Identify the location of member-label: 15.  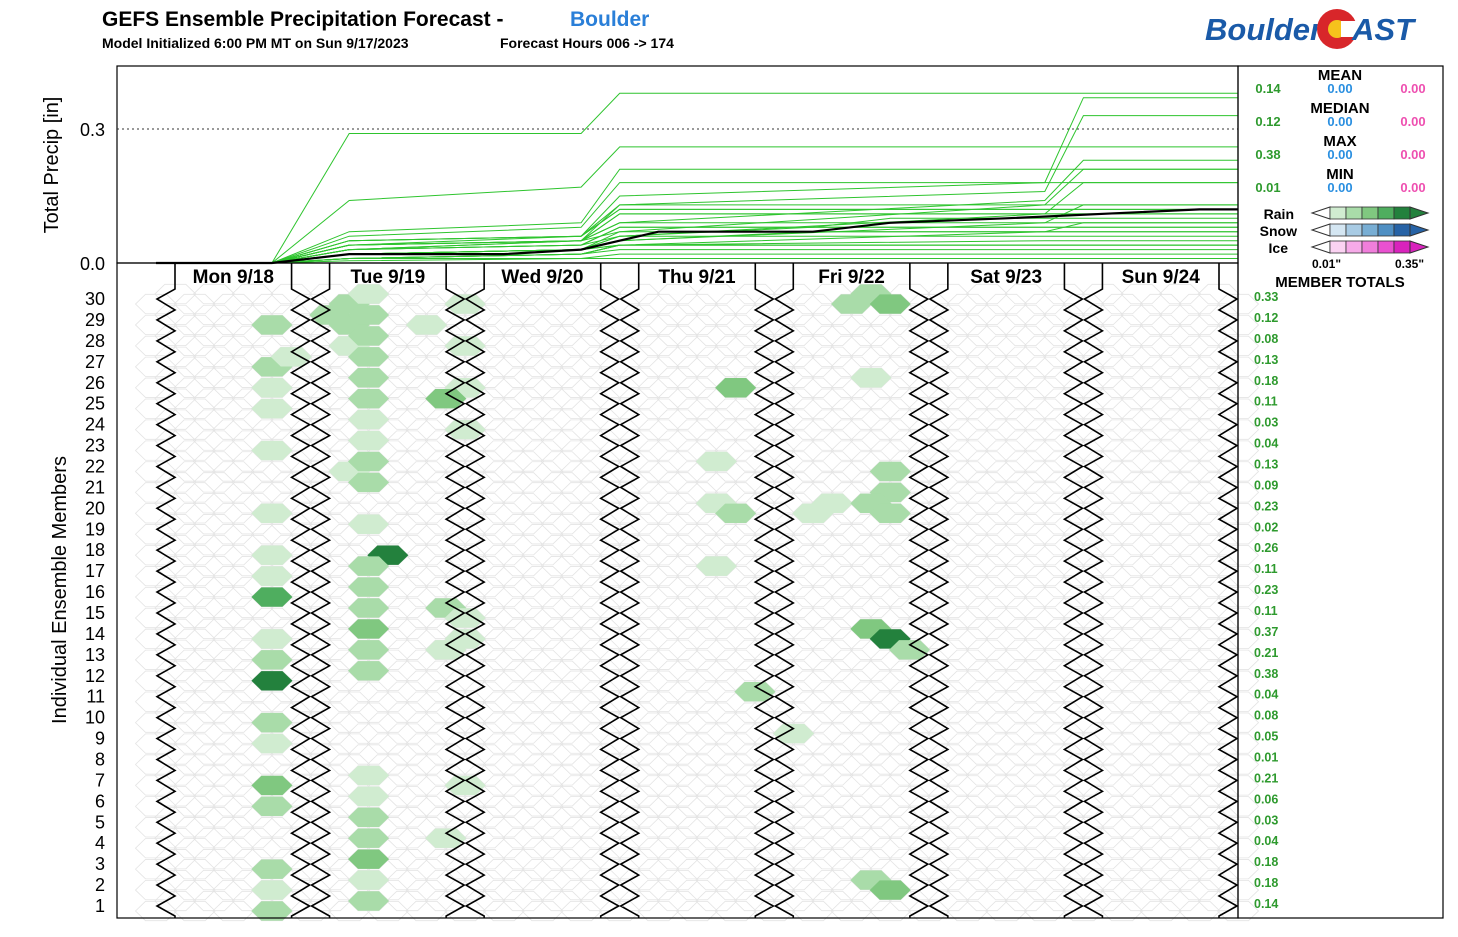
(95, 613).